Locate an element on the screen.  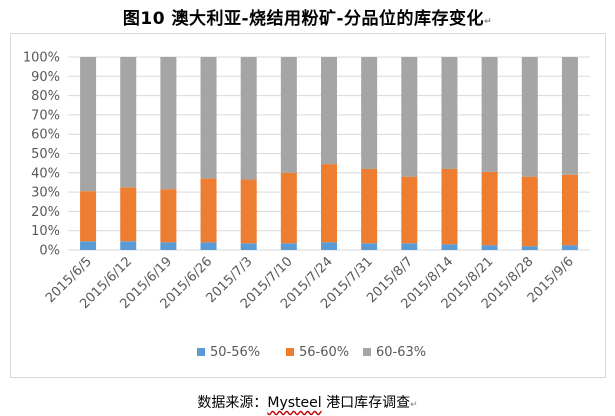
y-tick-label: 50% is located at coordinates (45, 154).